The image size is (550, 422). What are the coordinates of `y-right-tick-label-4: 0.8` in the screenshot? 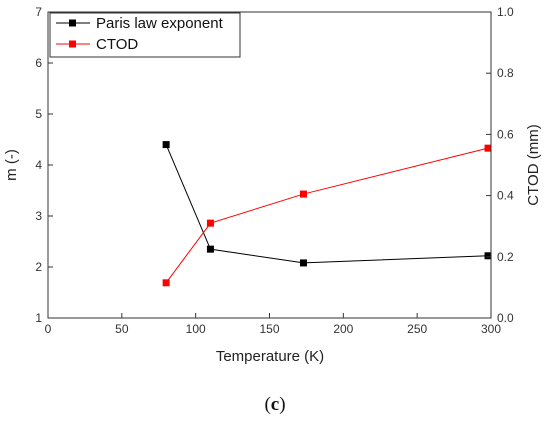 It's located at (505, 73).